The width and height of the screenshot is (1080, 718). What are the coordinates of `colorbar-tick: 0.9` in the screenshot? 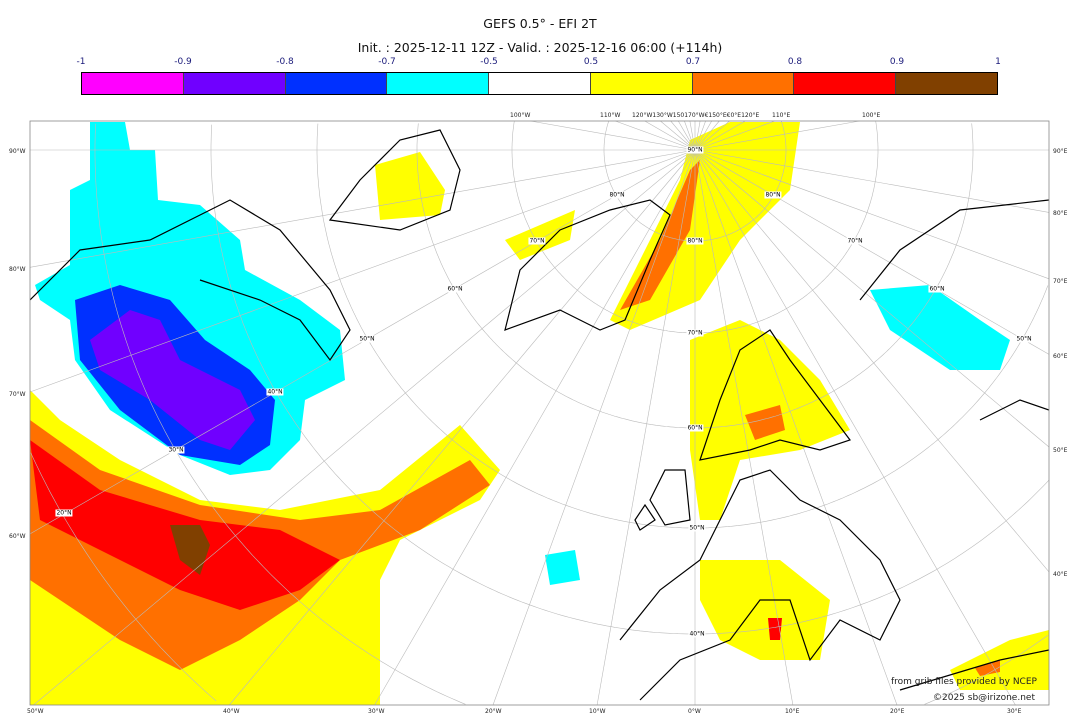 It's located at (897, 62).